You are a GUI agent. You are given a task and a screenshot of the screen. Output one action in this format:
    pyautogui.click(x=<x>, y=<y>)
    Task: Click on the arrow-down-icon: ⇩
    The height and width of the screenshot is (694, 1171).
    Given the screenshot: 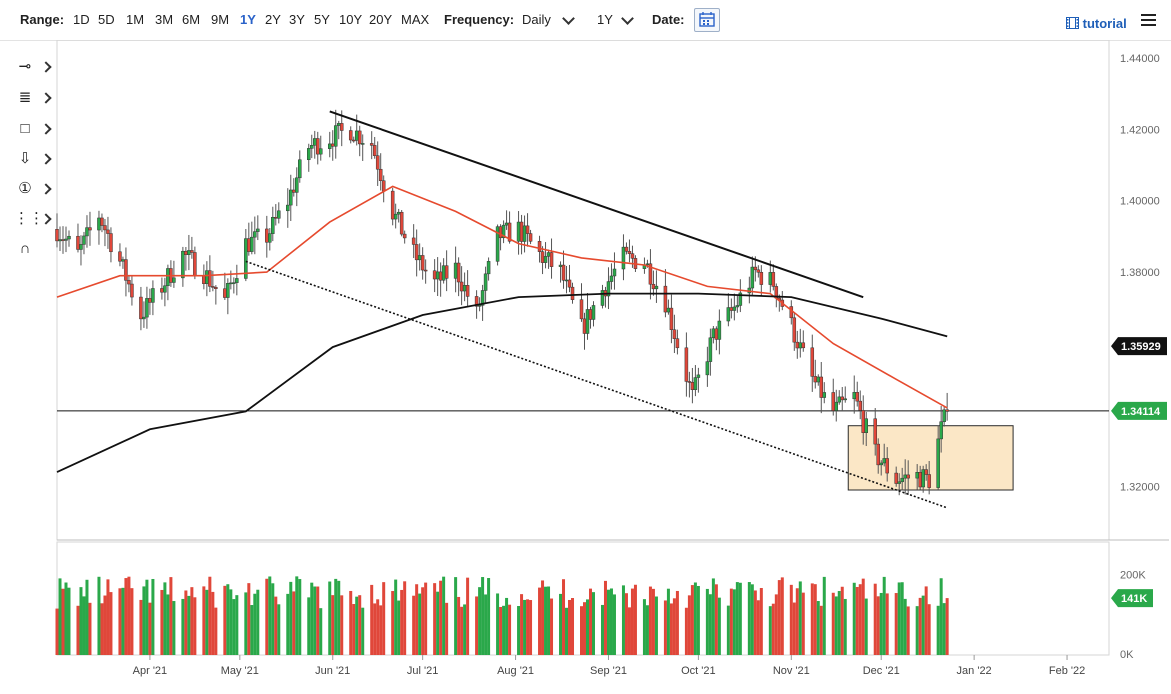 What is the action you would take?
    pyautogui.click(x=25, y=158)
    